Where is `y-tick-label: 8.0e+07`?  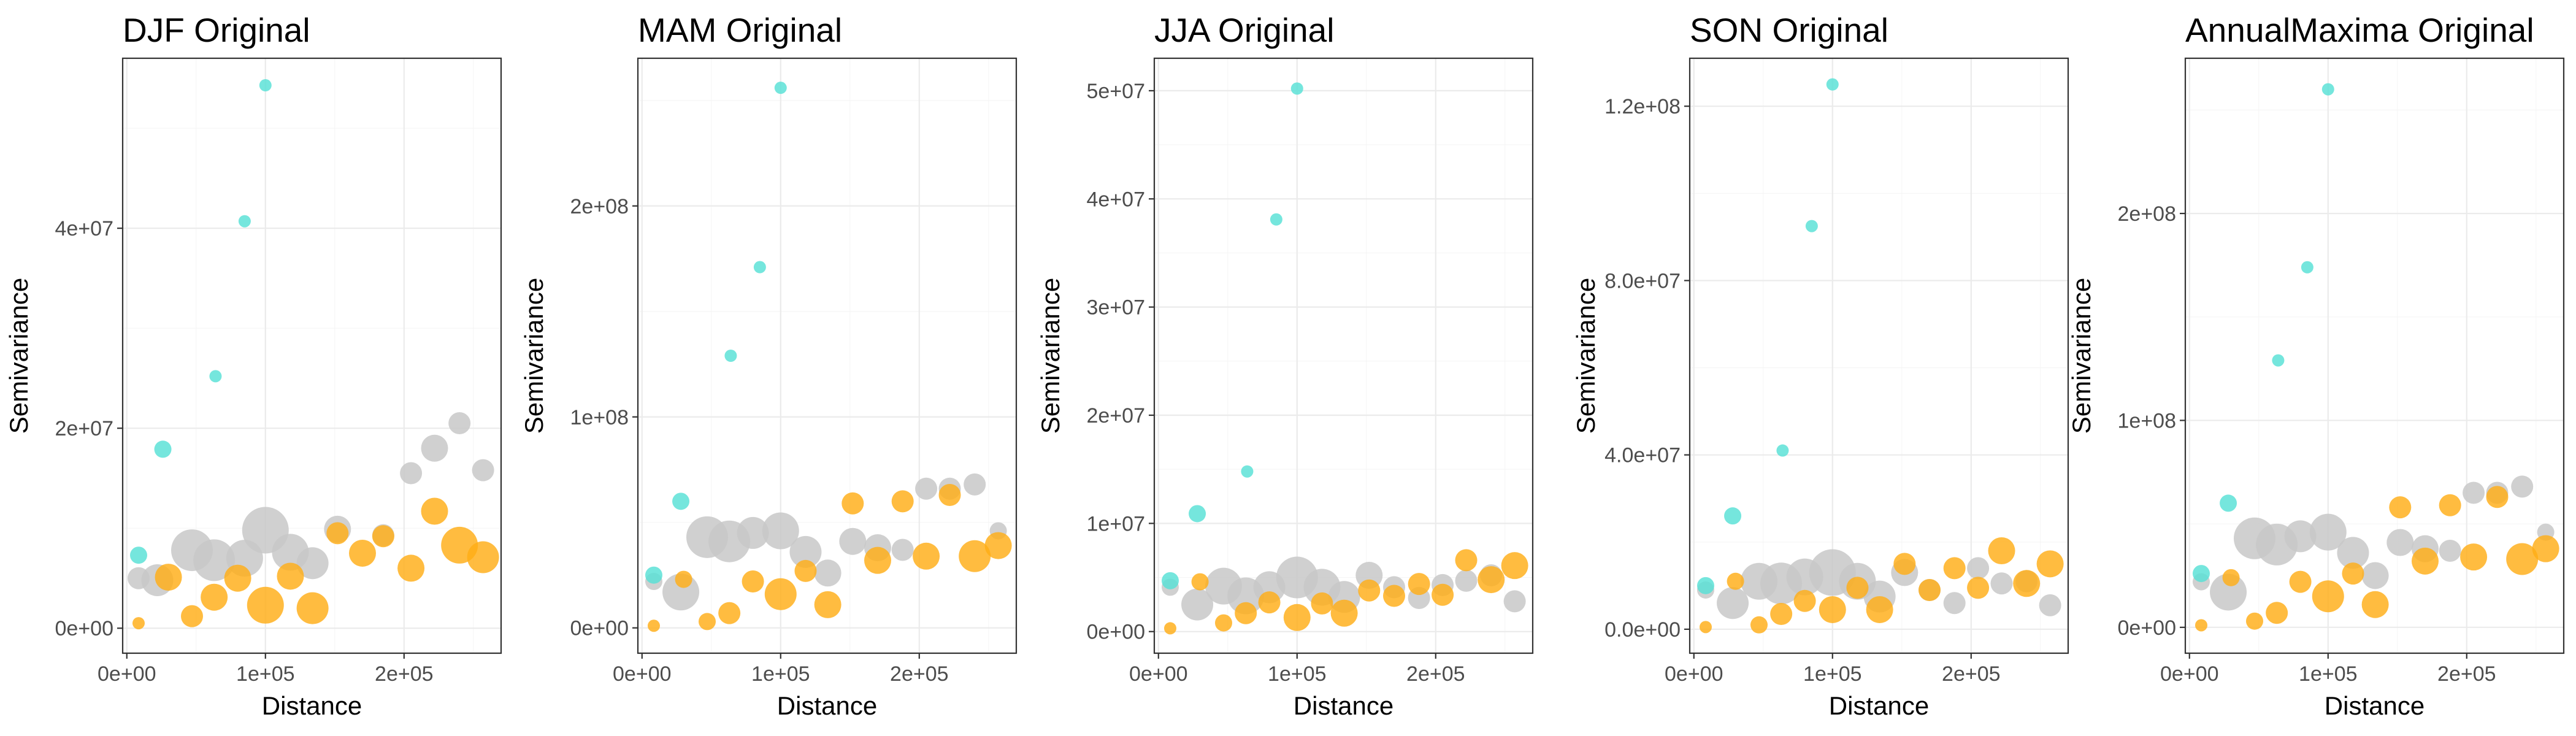
y-tick-label: 8.0e+07 is located at coordinates (1642, 281).